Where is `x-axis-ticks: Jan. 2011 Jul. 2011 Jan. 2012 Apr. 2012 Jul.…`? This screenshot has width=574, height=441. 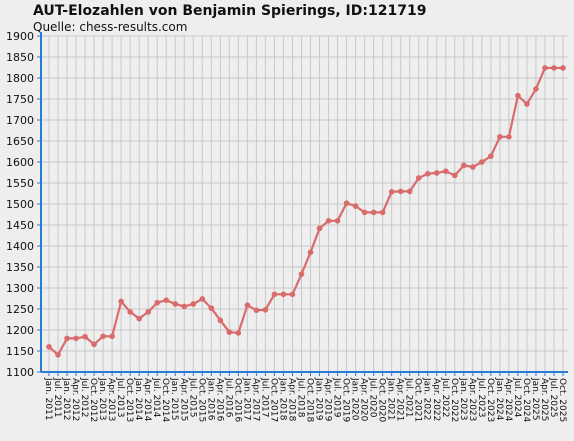
x-axis-ticks: Jan. 2011 Jul. 2011 Jan. 2012 Apr. 2012 Jul.… is located at coordinates (305, 397).